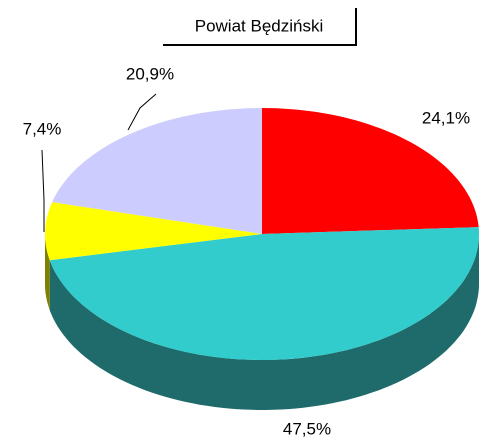 The width and height of the screenshot is (490, 448). What do you see at coordinates (150, 73) in the screenshot?
I see `data-label: 20,9%` at bounding box center [150, 73].